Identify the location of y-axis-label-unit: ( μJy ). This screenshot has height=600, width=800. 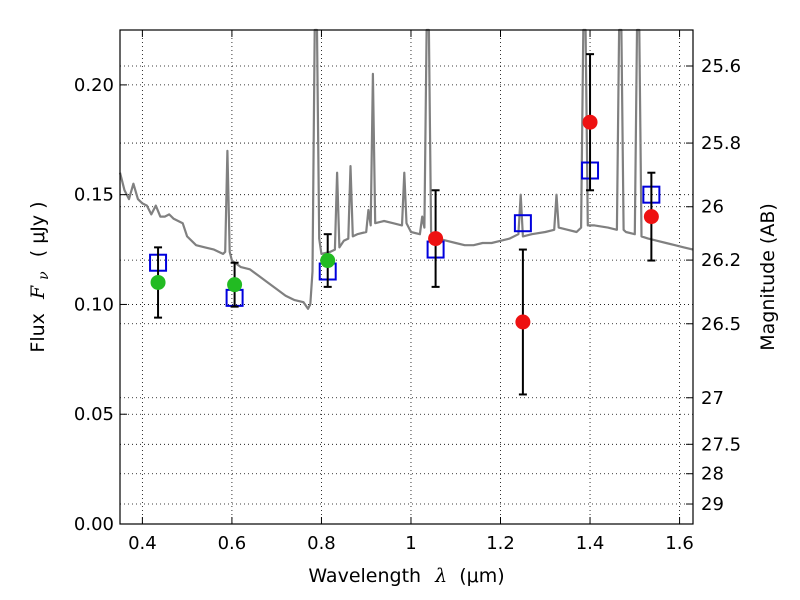
(38, 229).